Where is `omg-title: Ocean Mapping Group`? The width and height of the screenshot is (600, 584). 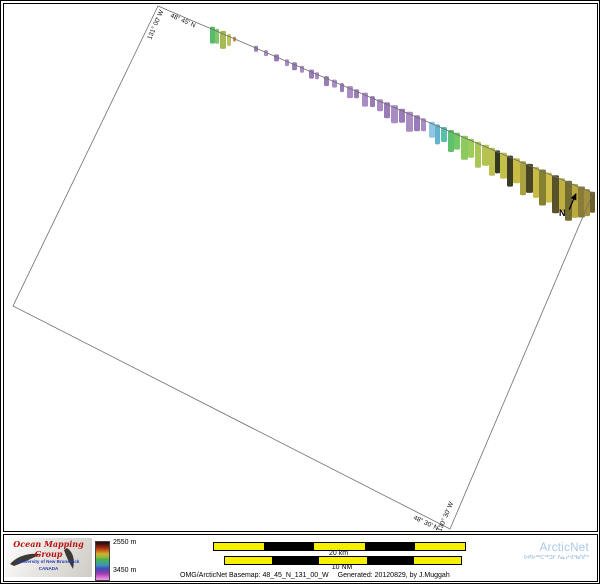 omg-title: Ocean Mapping Group is located at coordinates (48, 549).